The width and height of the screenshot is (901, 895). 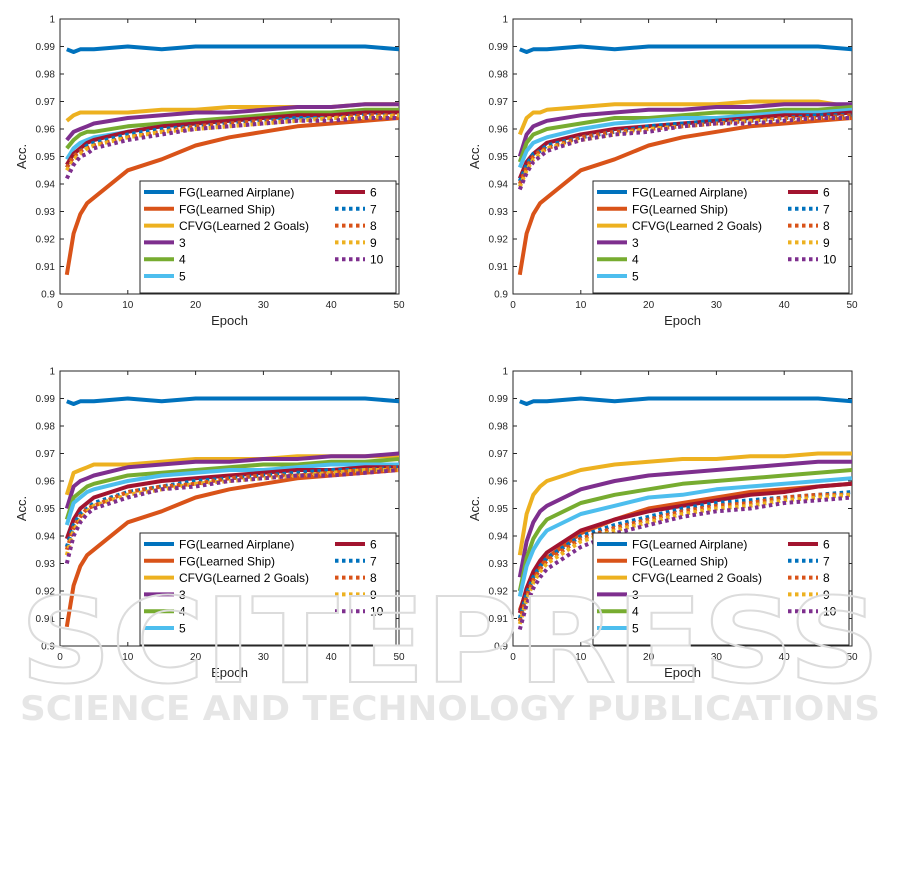 What do you see at coordinates (826, 578) in the screenshot?
I see `legend-label-9: 8` at bounding box center [826, 578].